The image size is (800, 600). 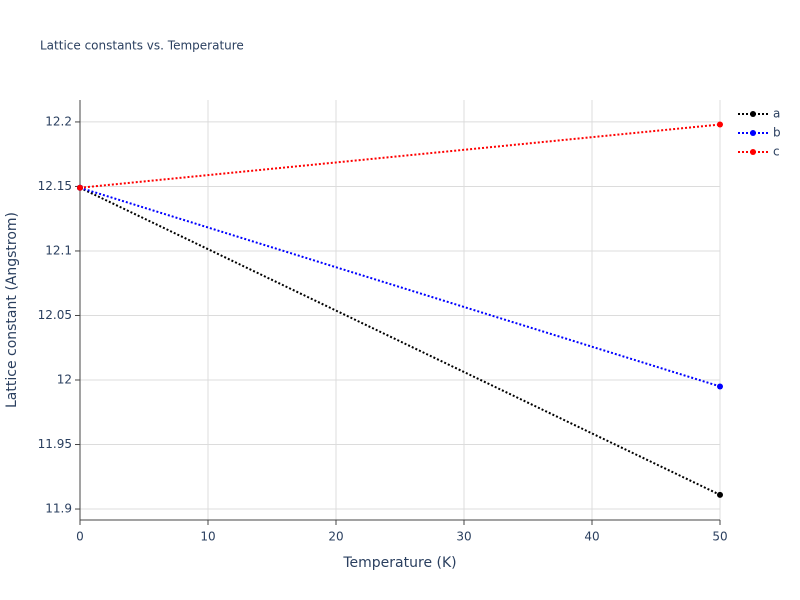 I want to click on legend-label: c, so click(x=776, y=152).